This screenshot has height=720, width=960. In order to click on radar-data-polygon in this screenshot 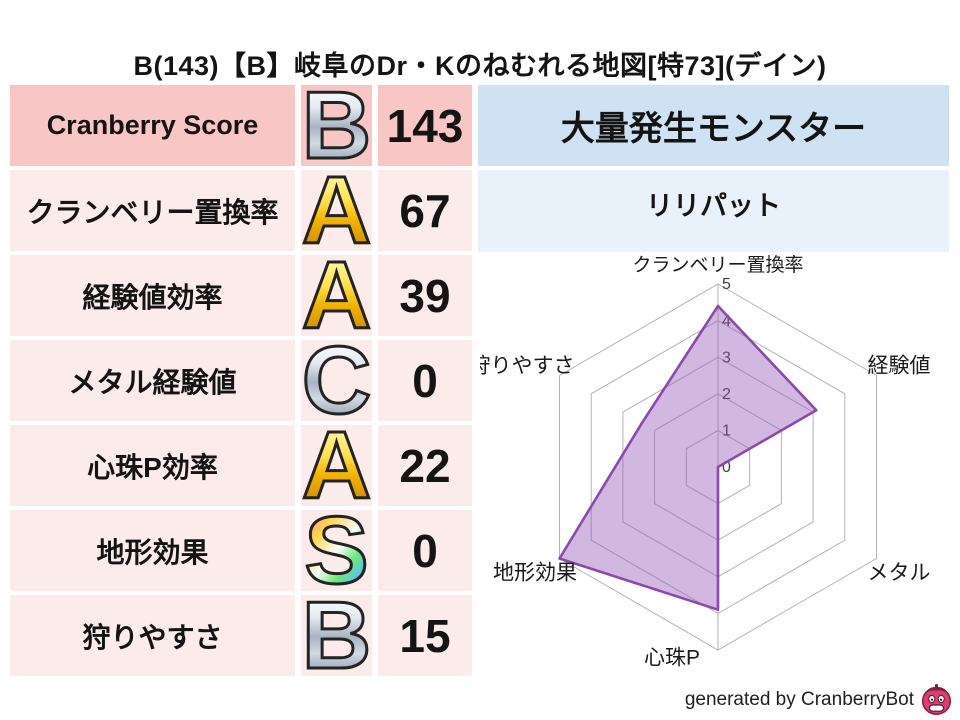, I will do `click(688, 458)`.